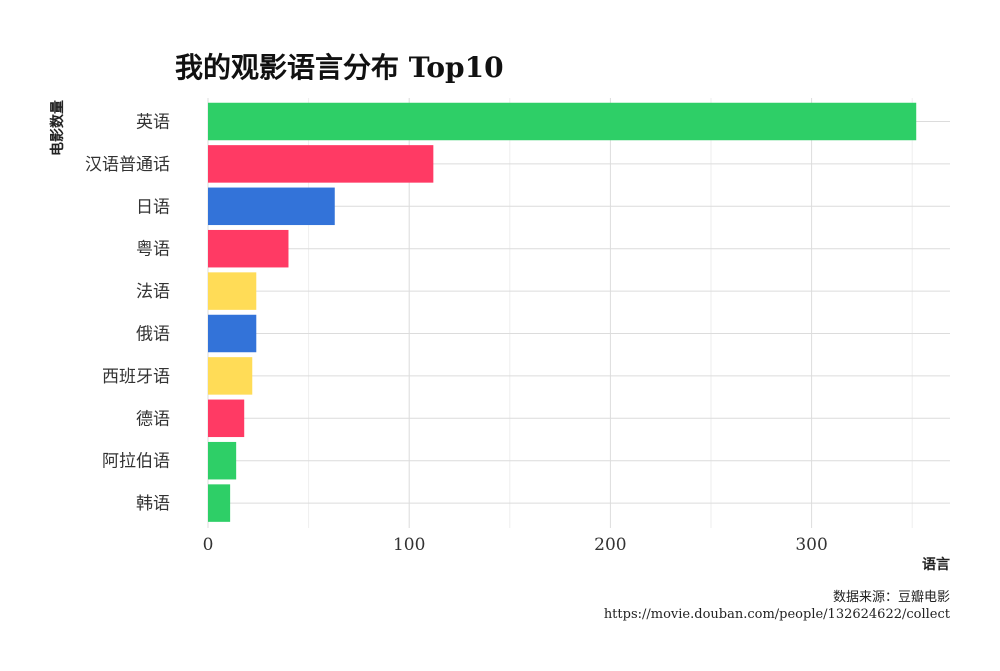 The width and height of the screenshot is (1000, 671). What do you see at coordinates (153, 419) in the screenshot?
I see `category-label: 德语` at bounding box center [153, 419].